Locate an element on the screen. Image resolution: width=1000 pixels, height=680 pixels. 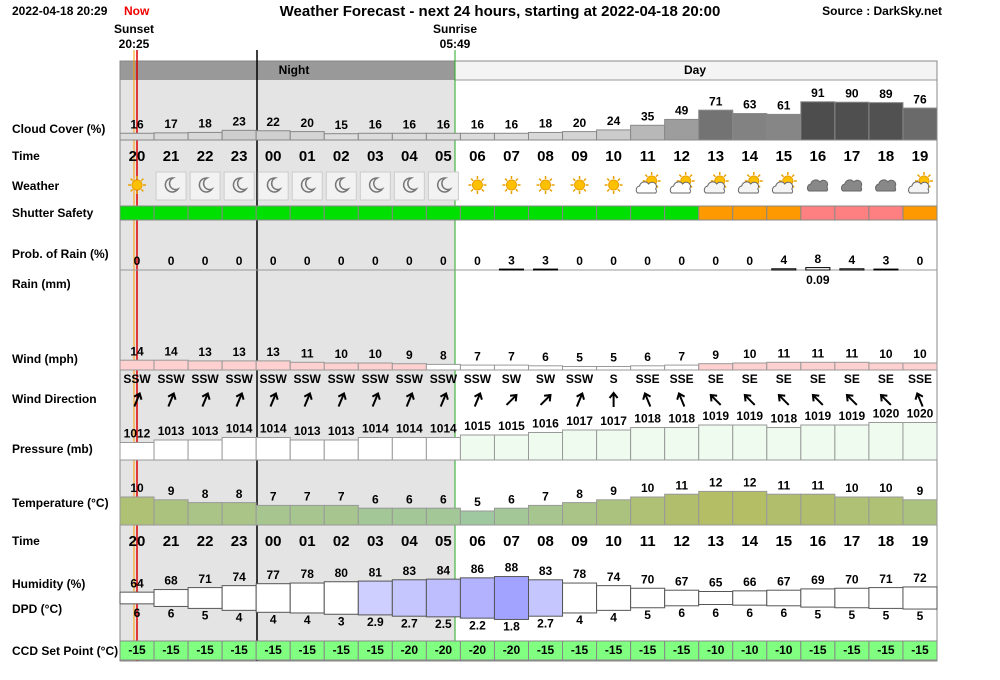
cell-value: 02 is located at coordinates (341, 156).